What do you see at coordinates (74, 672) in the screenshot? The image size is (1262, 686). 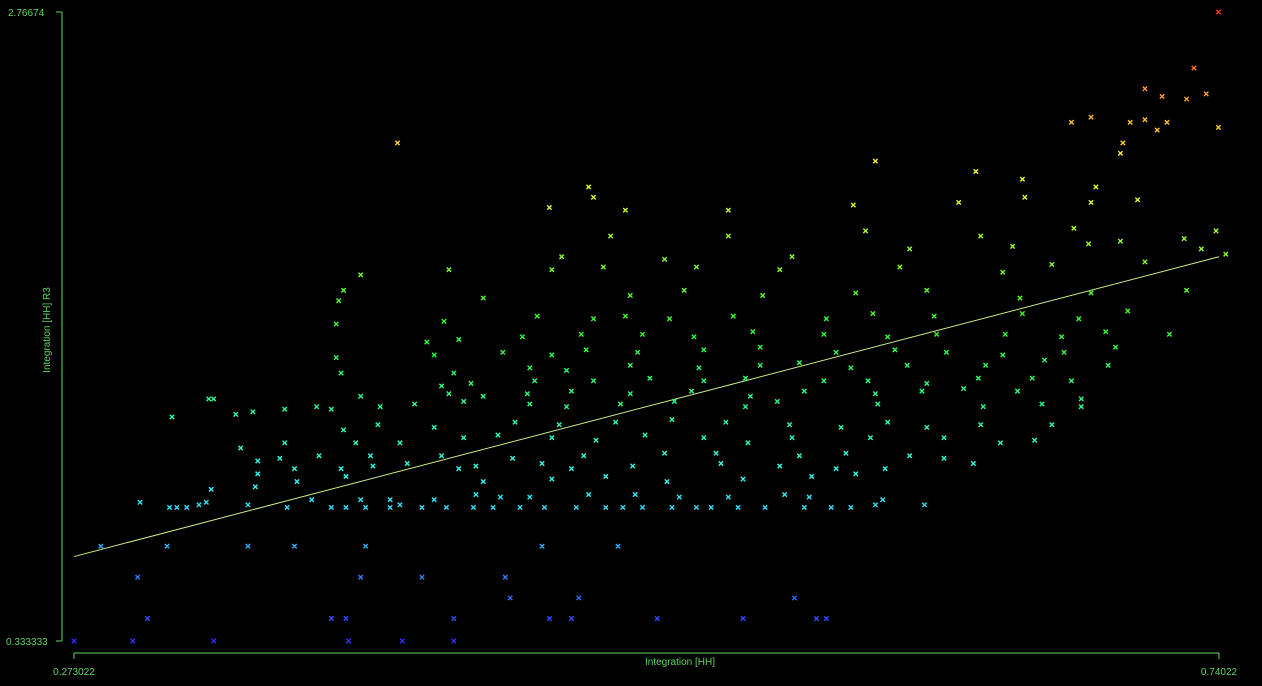 I see `x-tick-label-min: 0.273022` at bounding box center [74, 672].